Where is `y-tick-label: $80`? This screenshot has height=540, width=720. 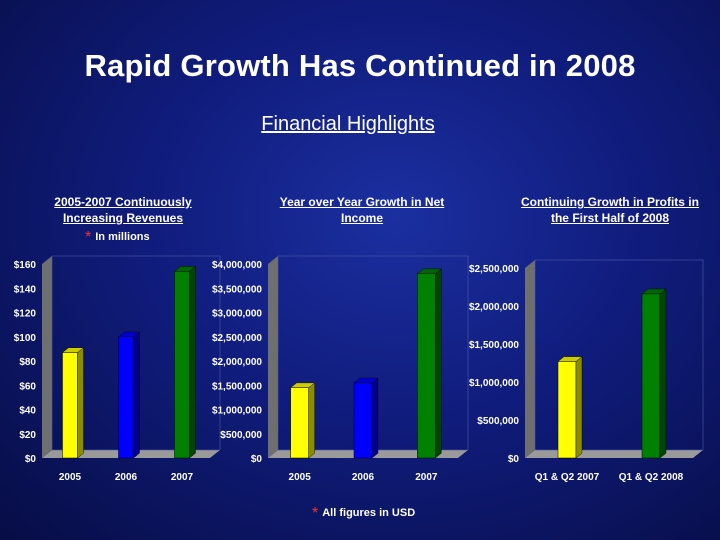 y-tick-label: $80 is located at coordinates (27, 362).